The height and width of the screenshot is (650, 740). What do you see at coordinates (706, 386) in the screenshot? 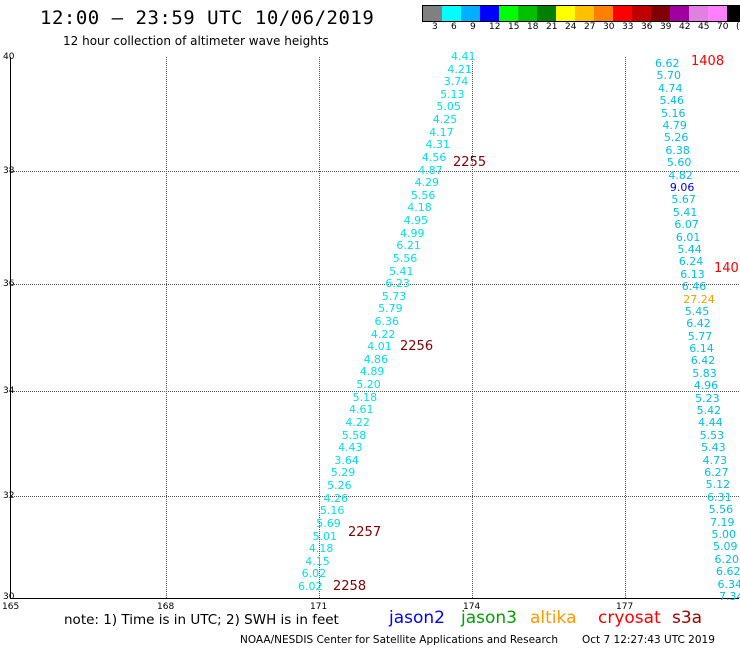
I see `wave-height-value: 4.96` at bounding box center [706, 386].